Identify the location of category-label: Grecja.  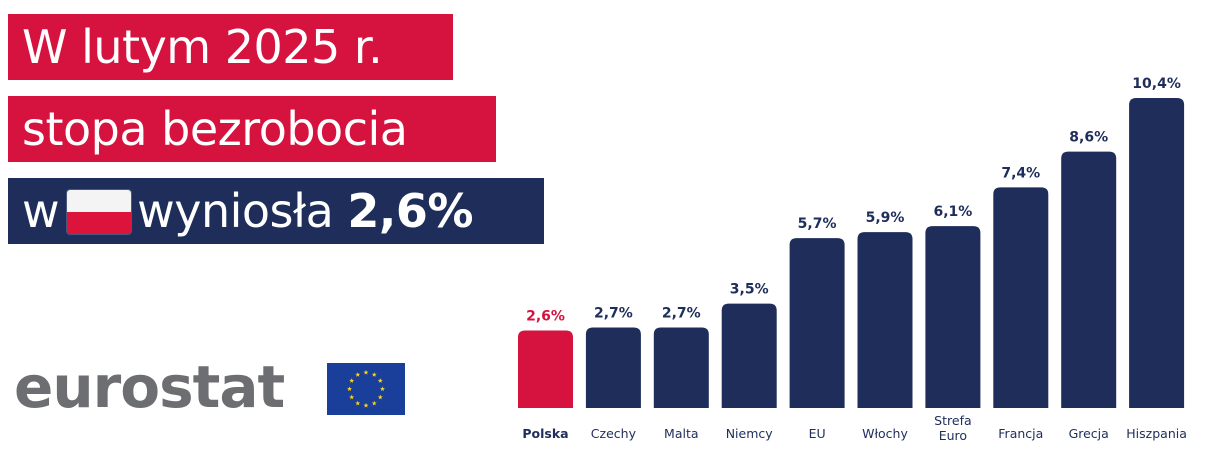
(1089, 433).